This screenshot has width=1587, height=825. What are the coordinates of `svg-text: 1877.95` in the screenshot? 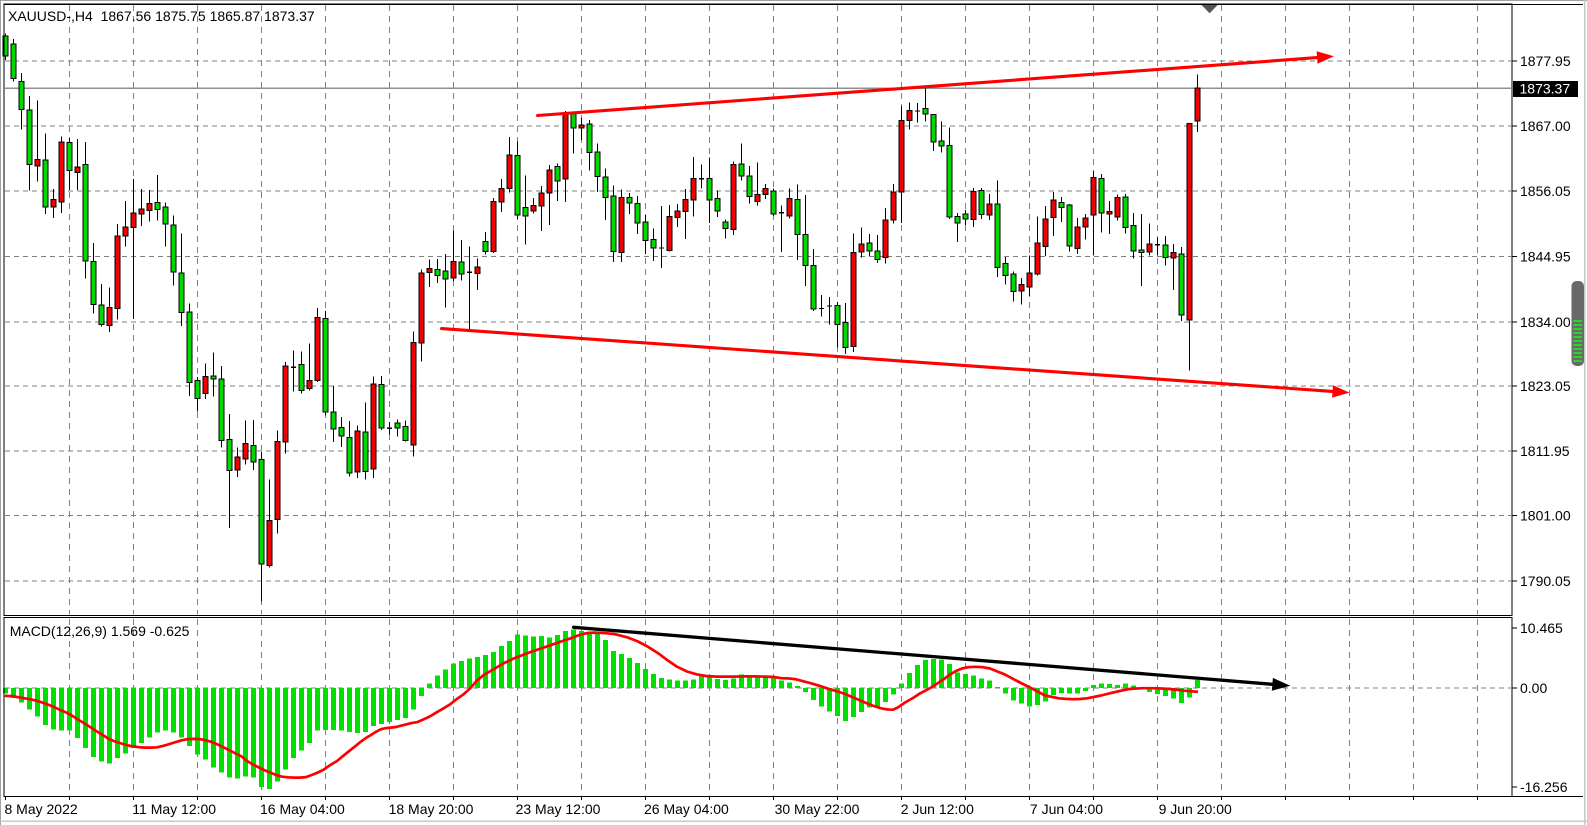 It's located at (1545, 61).